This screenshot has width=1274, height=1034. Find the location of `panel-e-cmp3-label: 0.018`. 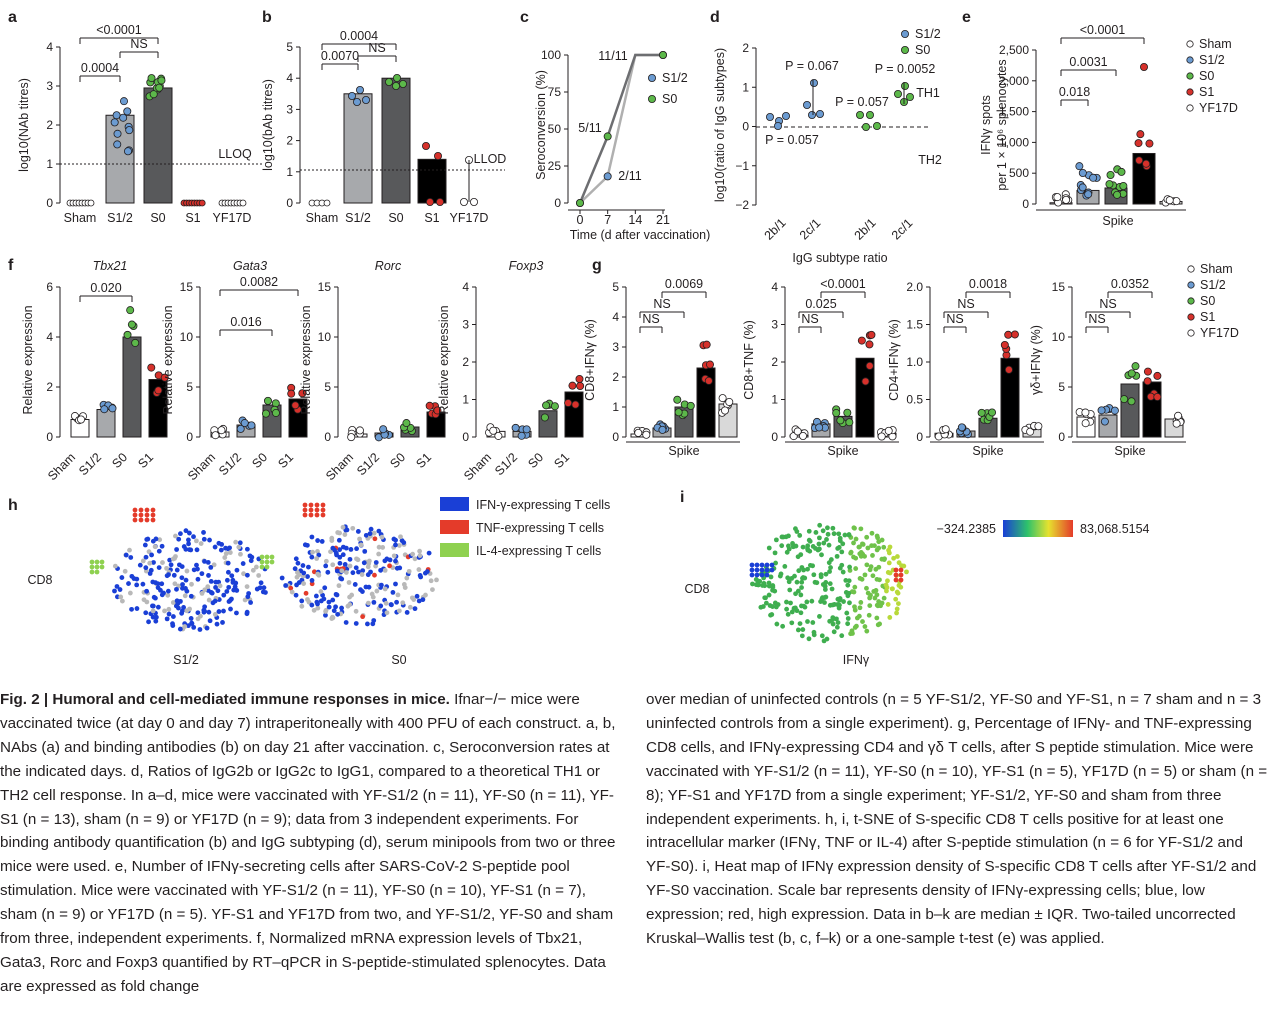

panel-e-cmp3-label: 0.018 is located at coordinates (1074, 92).